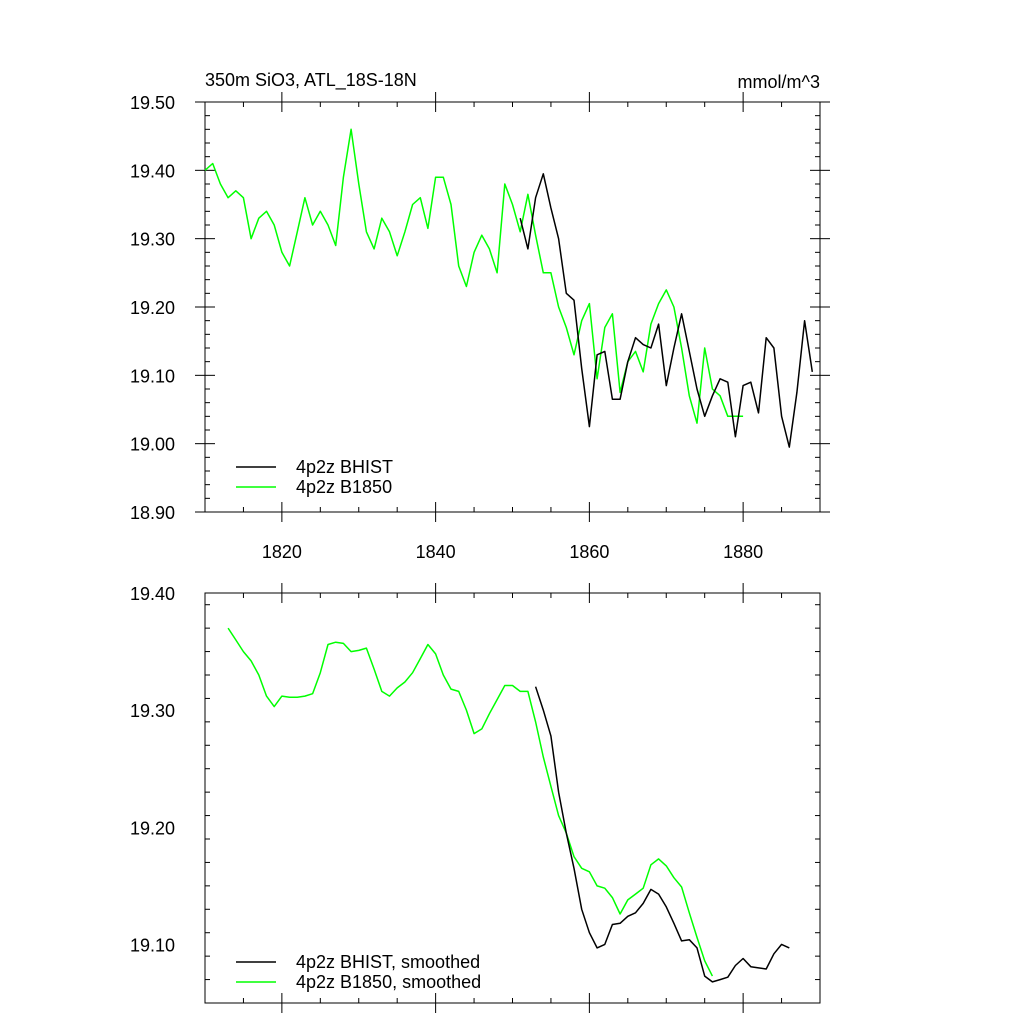  I want to click on legend-label: 4p2z BHIST, smoothed, so click(388, 962).